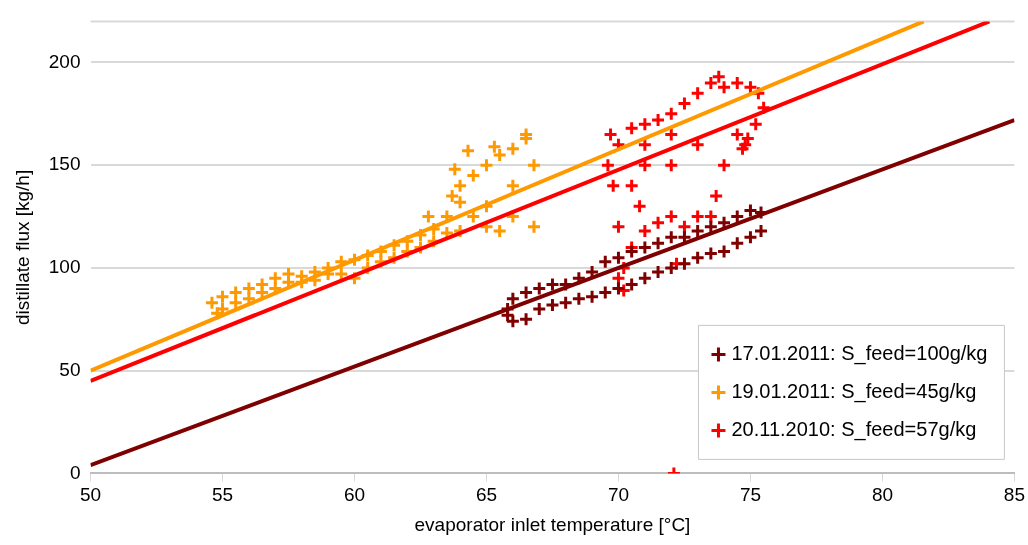 The height and width of the screenshot is (545, 1028). What do you see at coordinates (75, 472) in the screenshot?
I see `y-tick-label: 0` at bounding box center [75, 472].